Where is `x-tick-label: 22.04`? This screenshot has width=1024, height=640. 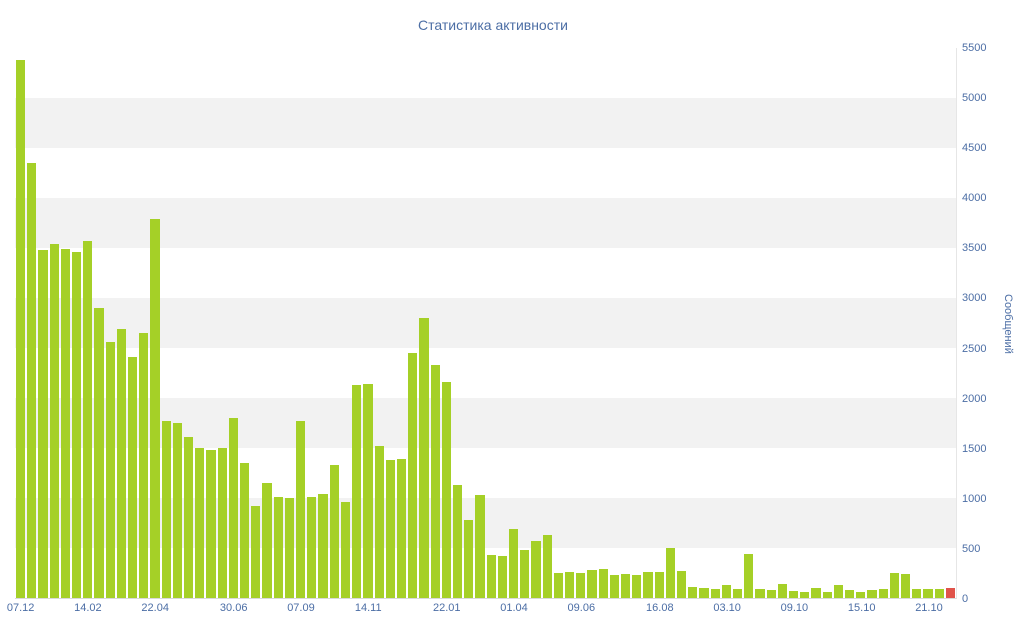 x-tick-label: 22.04 is located at coordinates (155, 608).